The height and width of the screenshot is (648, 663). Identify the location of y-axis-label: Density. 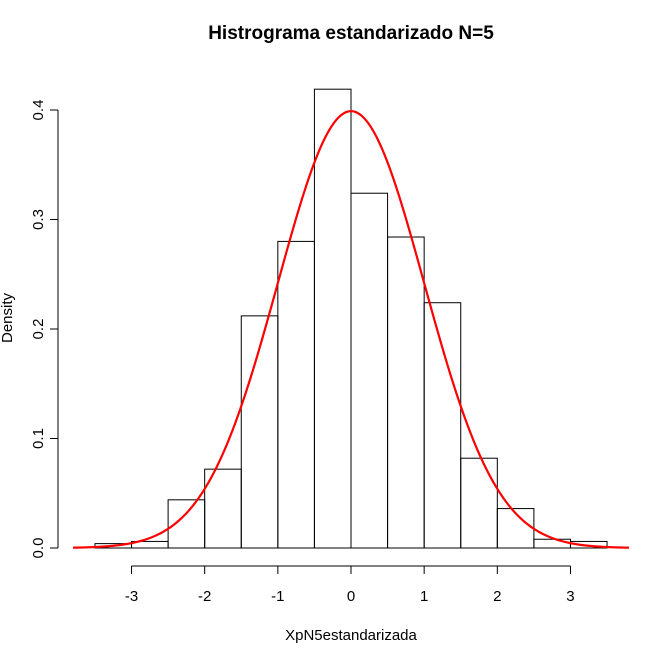
(8, 317).